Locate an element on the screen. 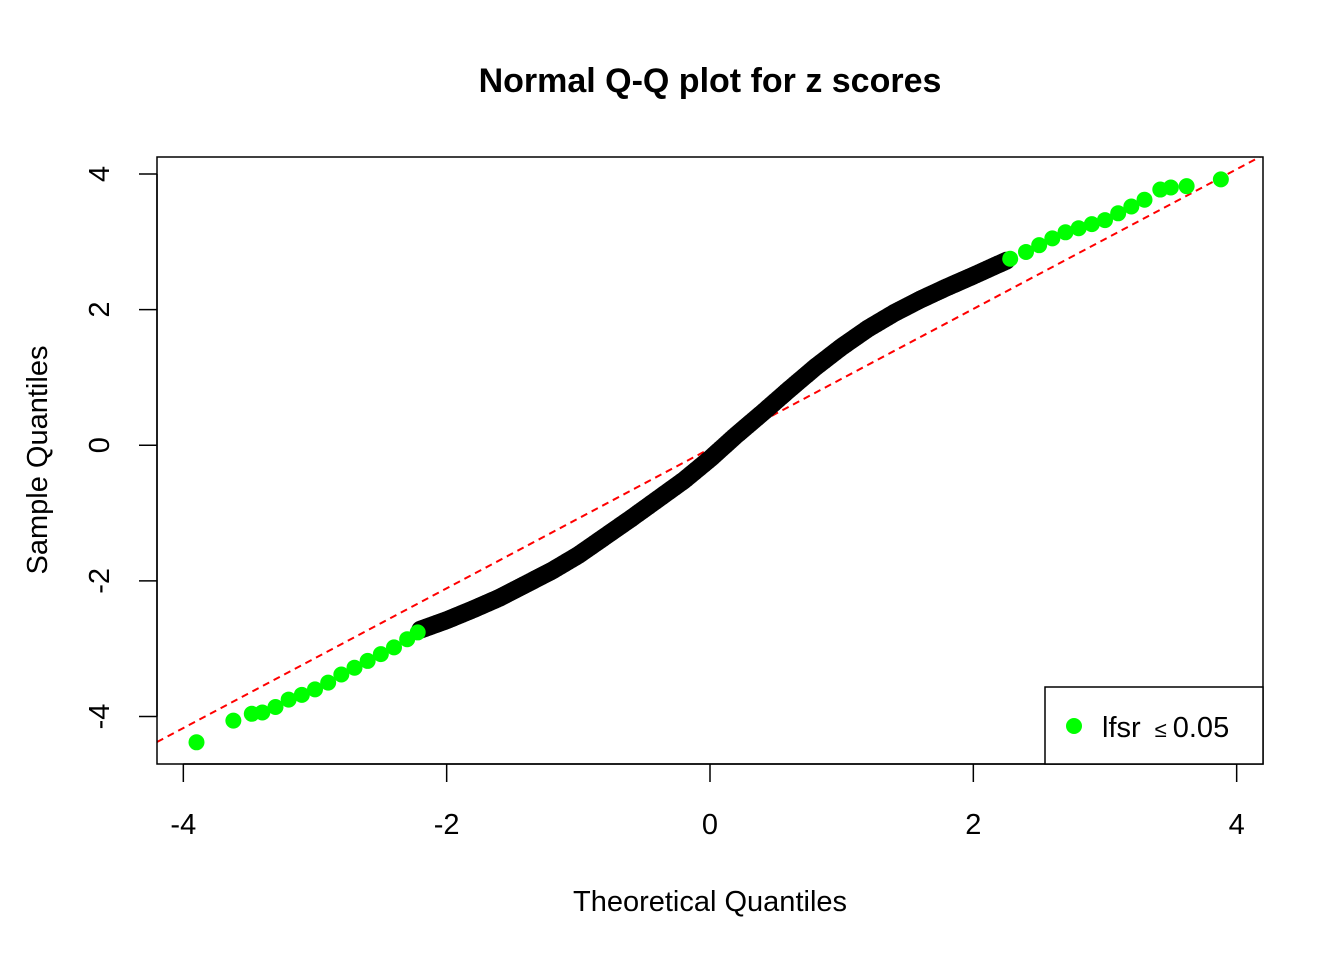 The height and width of the screenshot is (960, 1344). x-axis: -4 -2 0 2 4 is located at coordinates (707, 802).